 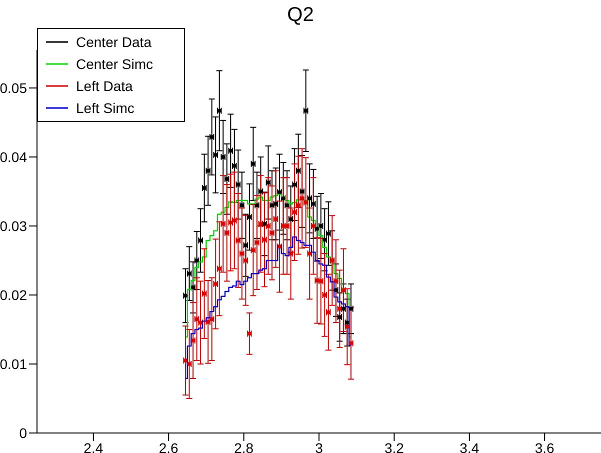 What do you see at coordinates (394, 446) in the screenshot?
I see `x-tick-label: 3.2` at bounding box center [394, 446].